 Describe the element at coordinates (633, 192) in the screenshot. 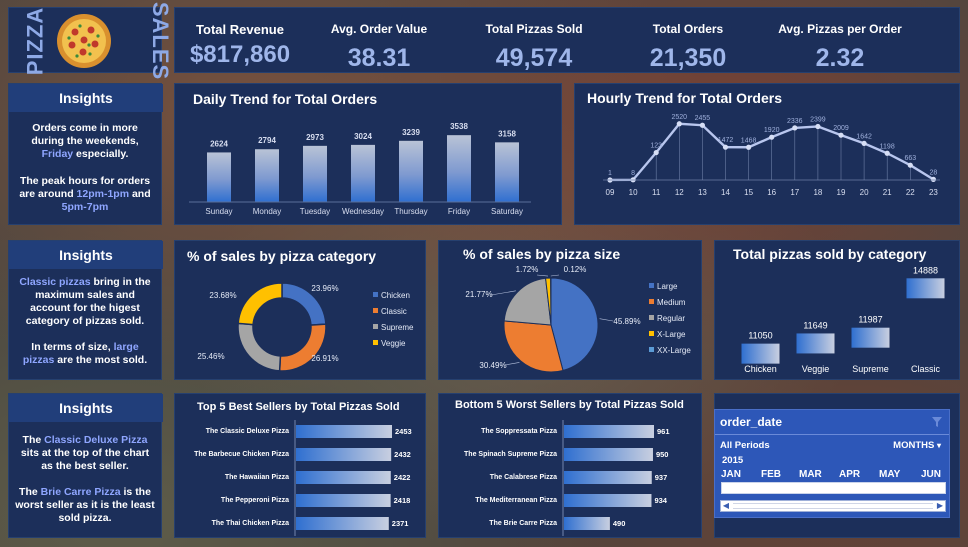

I see `tick-label: 10` at that location.